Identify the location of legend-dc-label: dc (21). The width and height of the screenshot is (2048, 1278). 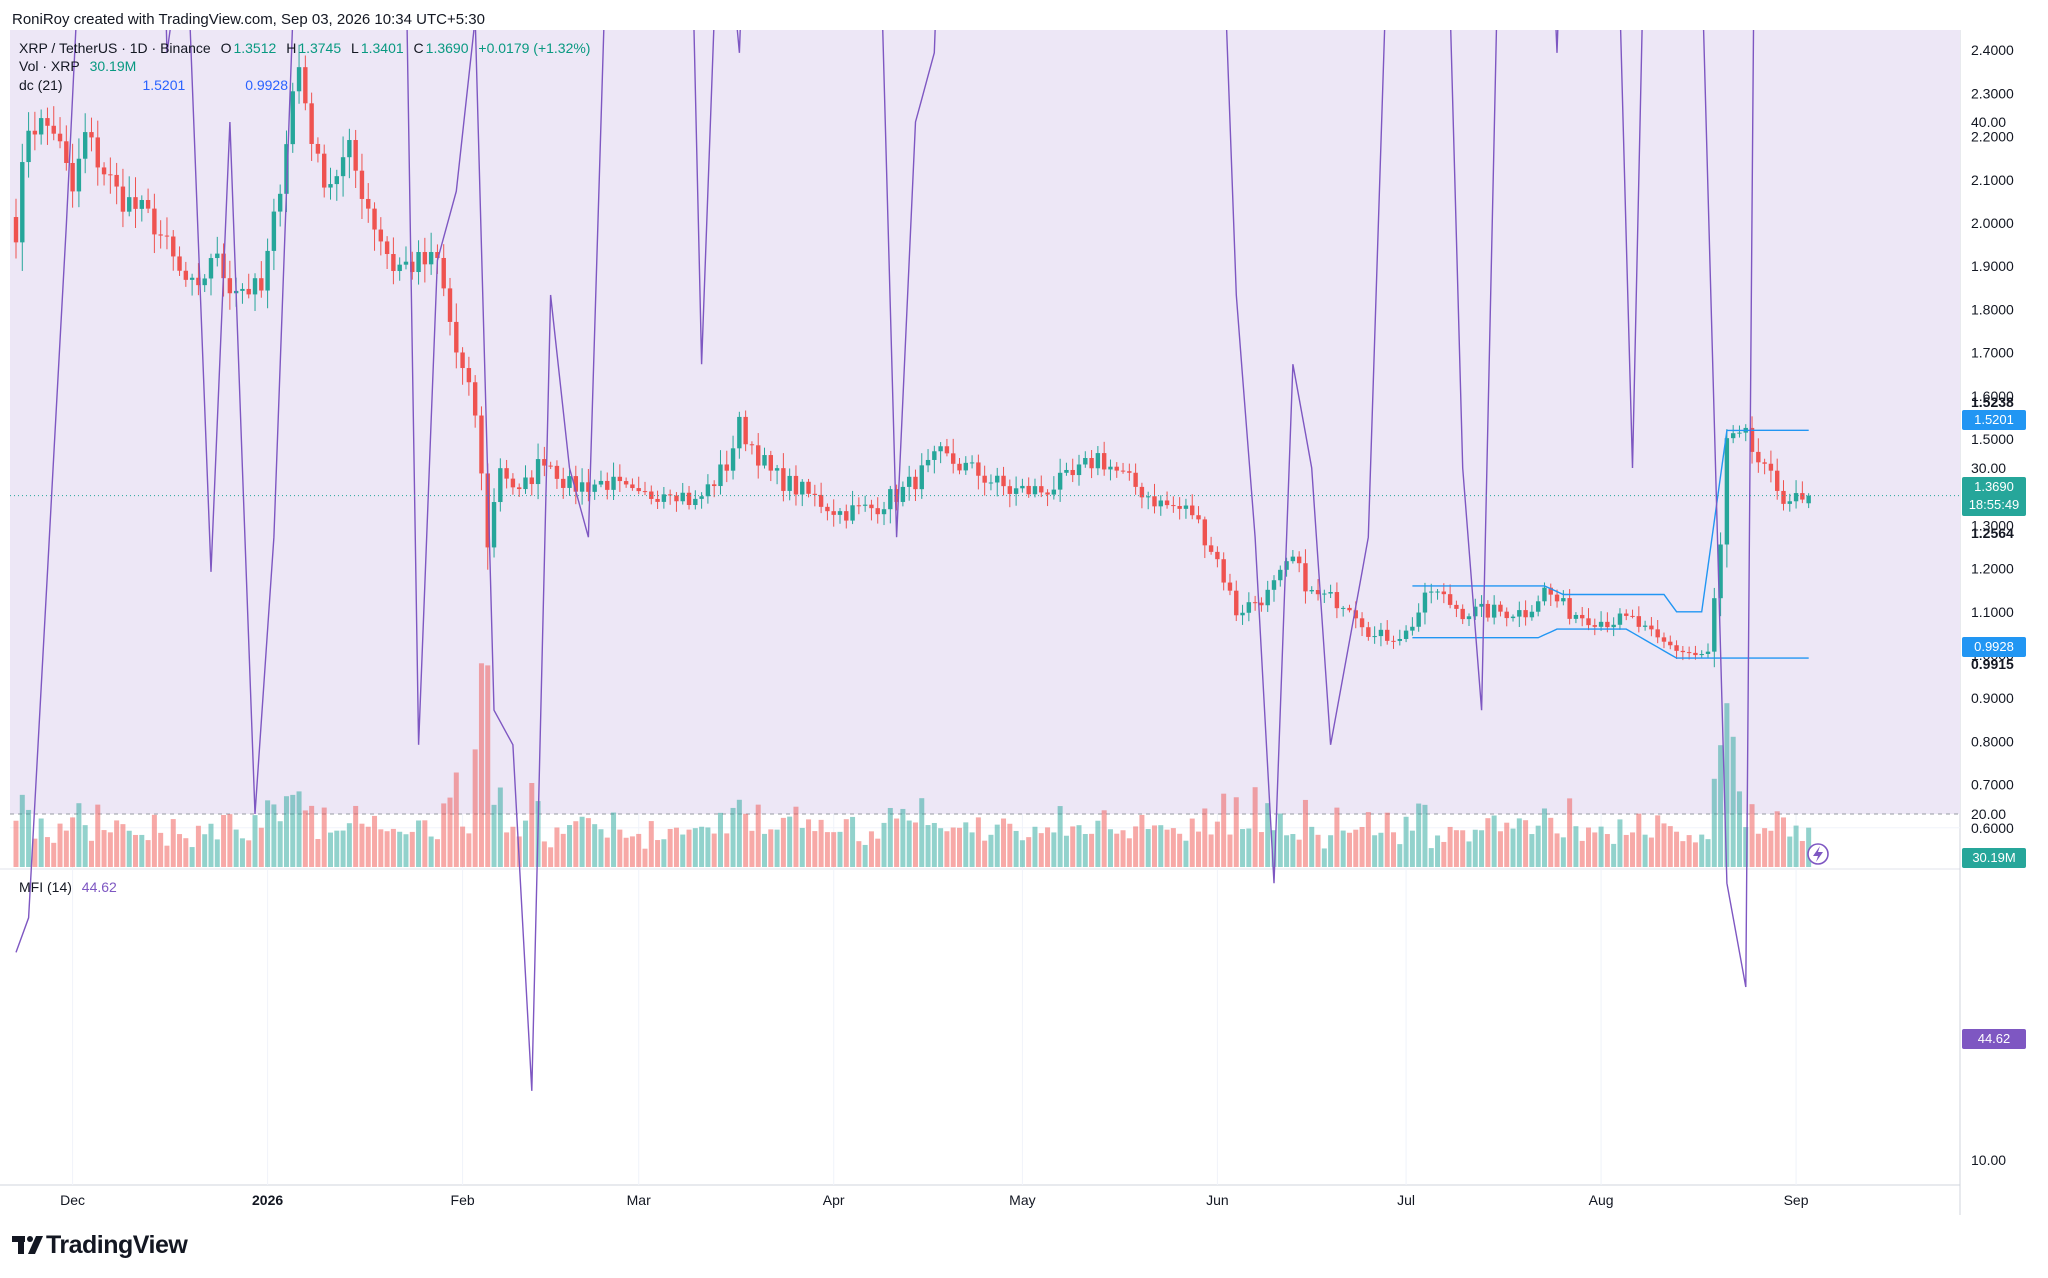
(41, 85).